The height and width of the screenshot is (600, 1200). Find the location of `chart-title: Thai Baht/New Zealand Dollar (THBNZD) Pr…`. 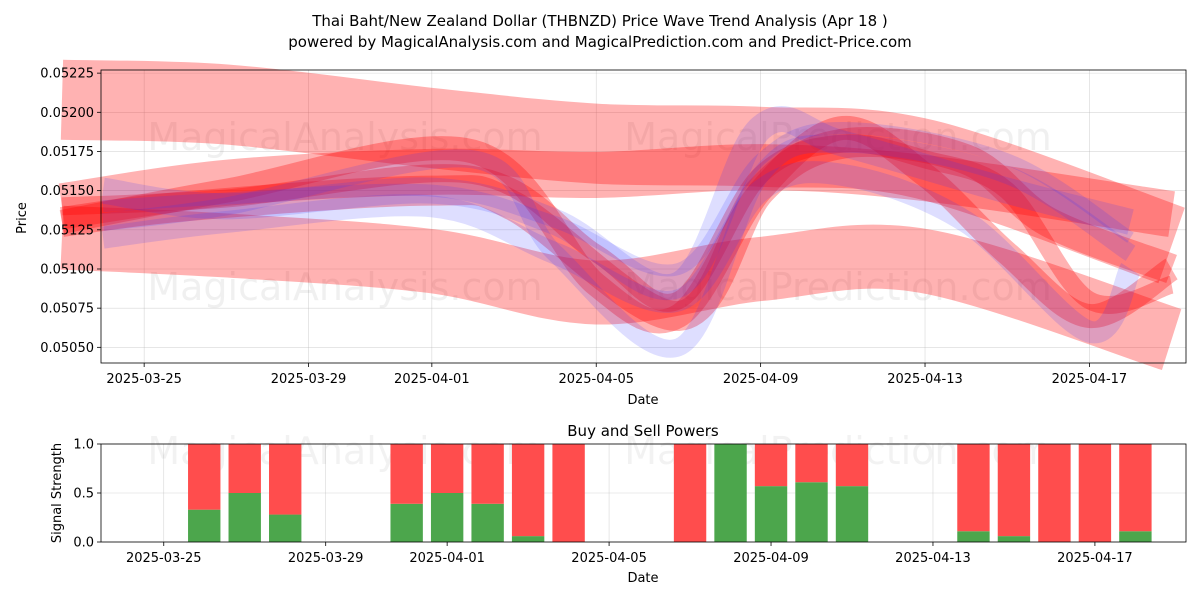

chart-title: Thai Baht/New Zealand Dollar (THBNZD) Pr… is located at coordinates (599, 21).